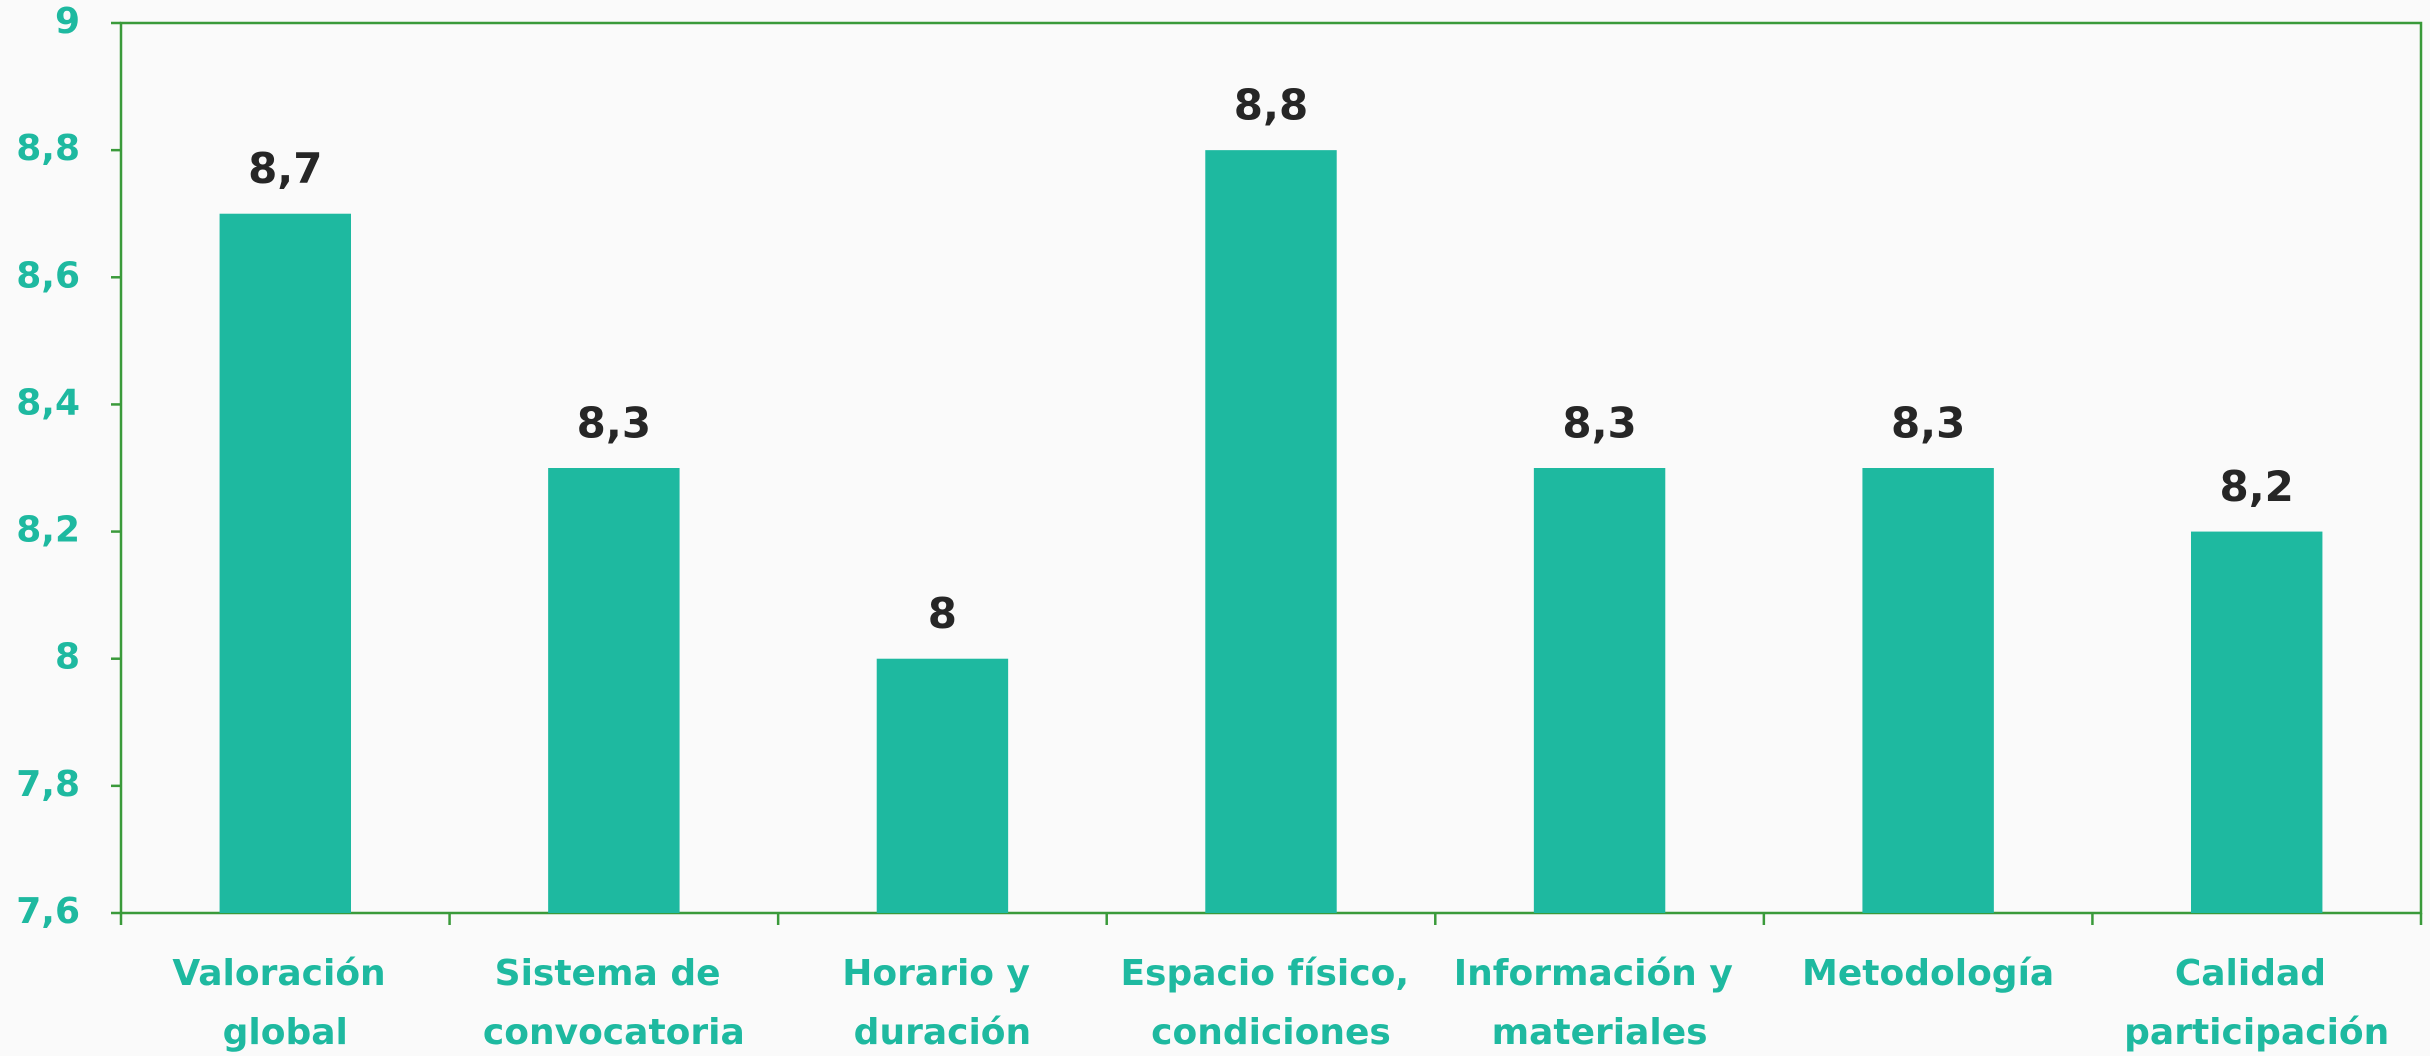 Image resolution: width=2430 pixels, height=1056 pixels. Describe the element at coordinates (1600, 1003) in the screenshot. I see `x-tick-label: Información y materiales` at that location.